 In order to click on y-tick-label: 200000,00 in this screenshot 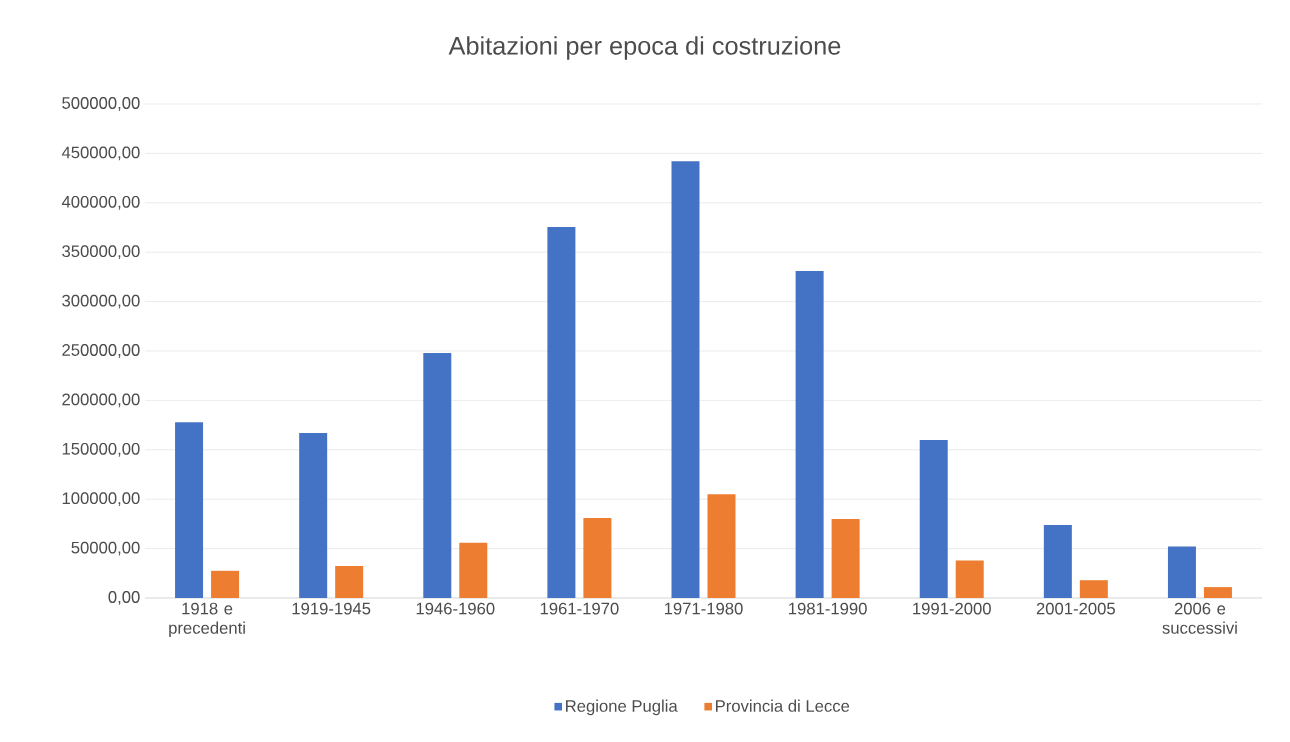, I will do `click(101, 400)`.